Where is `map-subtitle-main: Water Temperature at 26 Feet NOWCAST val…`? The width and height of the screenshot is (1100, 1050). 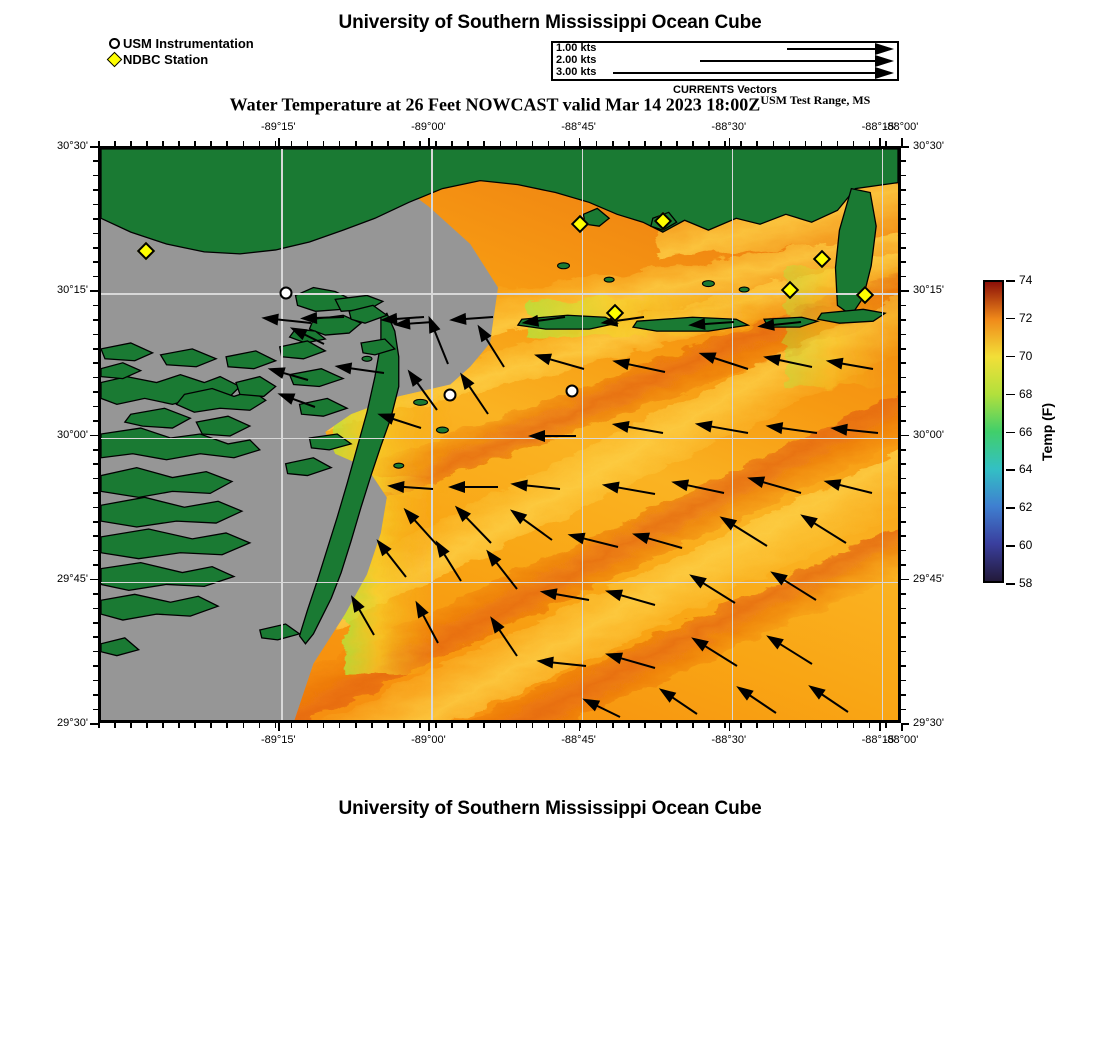
map-subtitle-main: Water Temperature at 26 Feet NOWCAST val… is located at coordinates (495, 104).